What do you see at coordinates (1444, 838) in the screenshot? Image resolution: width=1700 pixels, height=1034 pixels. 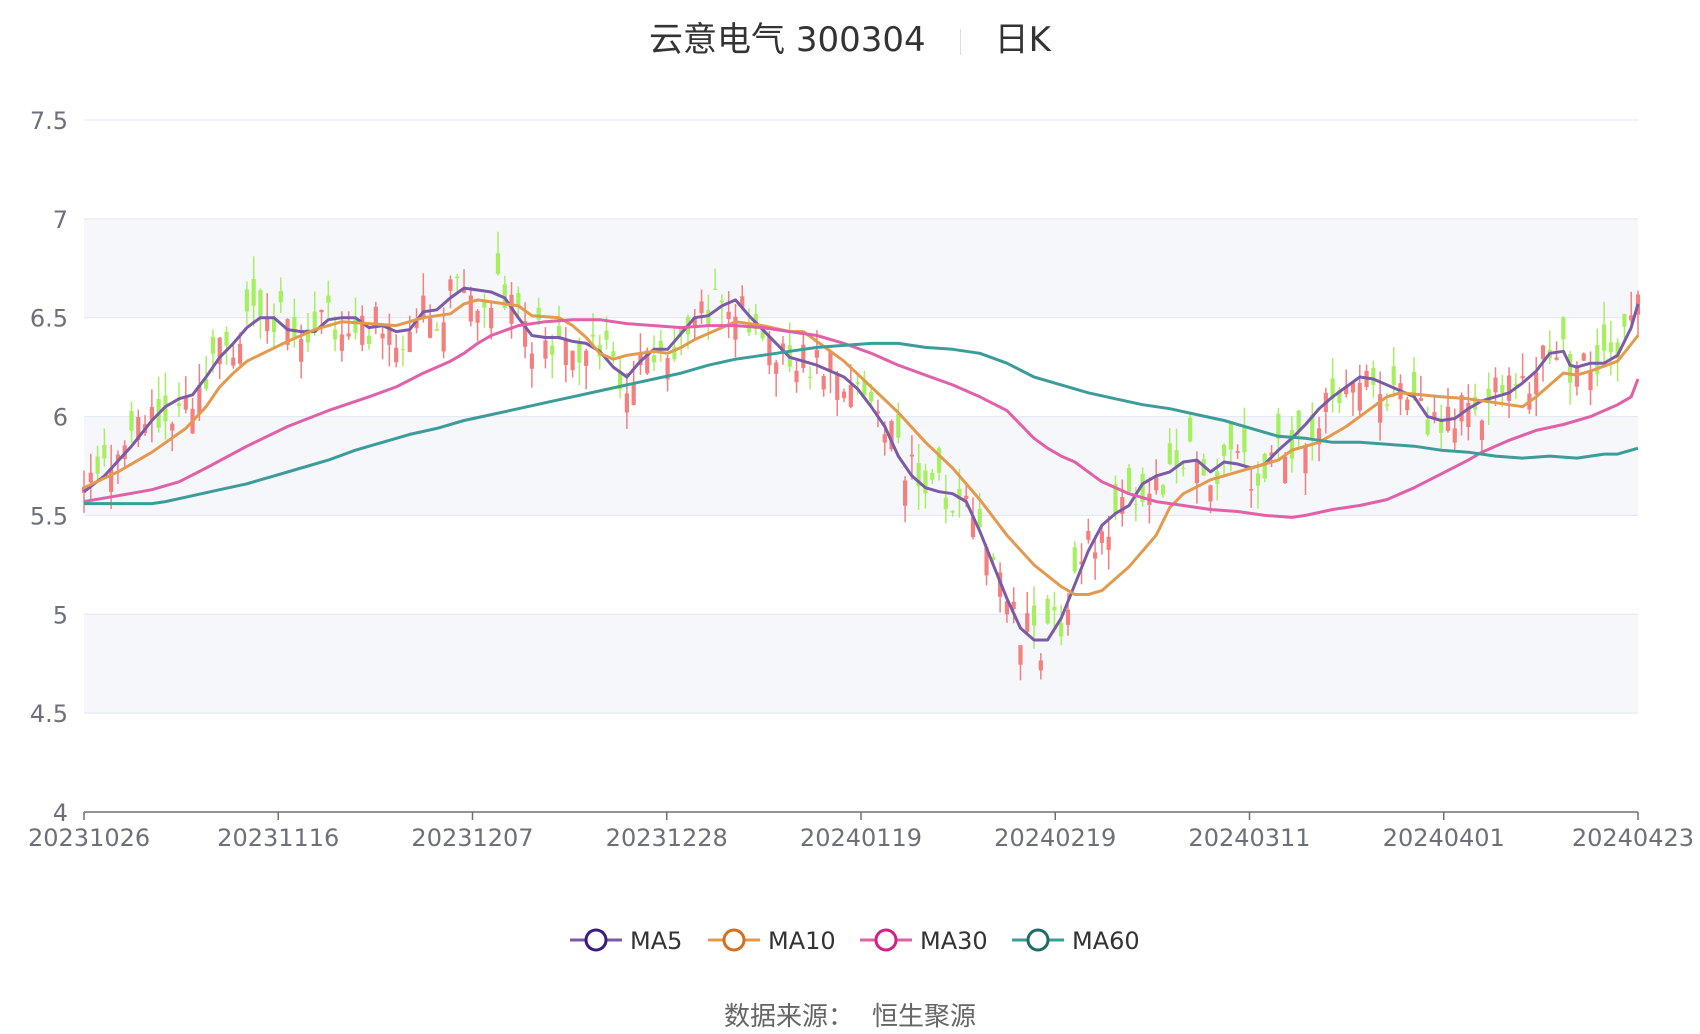 I see `x-tick-label: 20240401` at bounding box center [1444, 838].